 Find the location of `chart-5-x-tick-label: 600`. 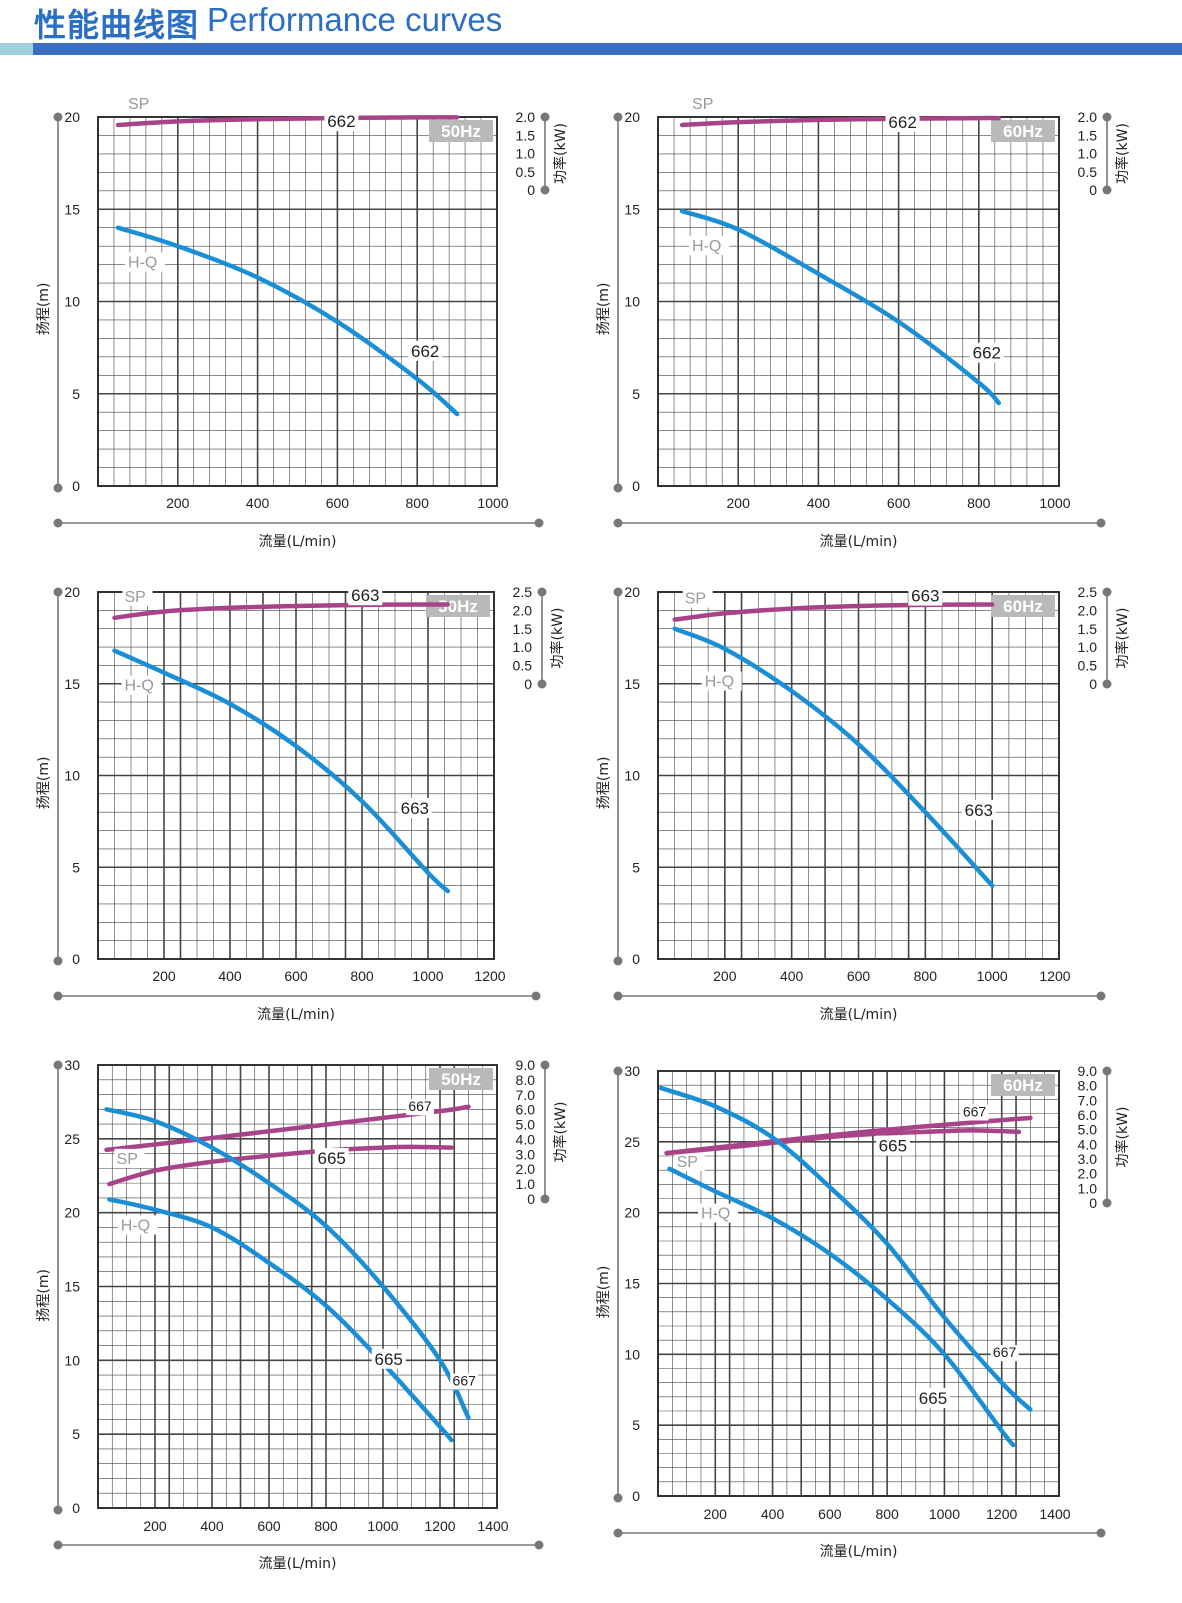

chart-5-x-tick-label: 600 is located at coordinates (269, 1526).